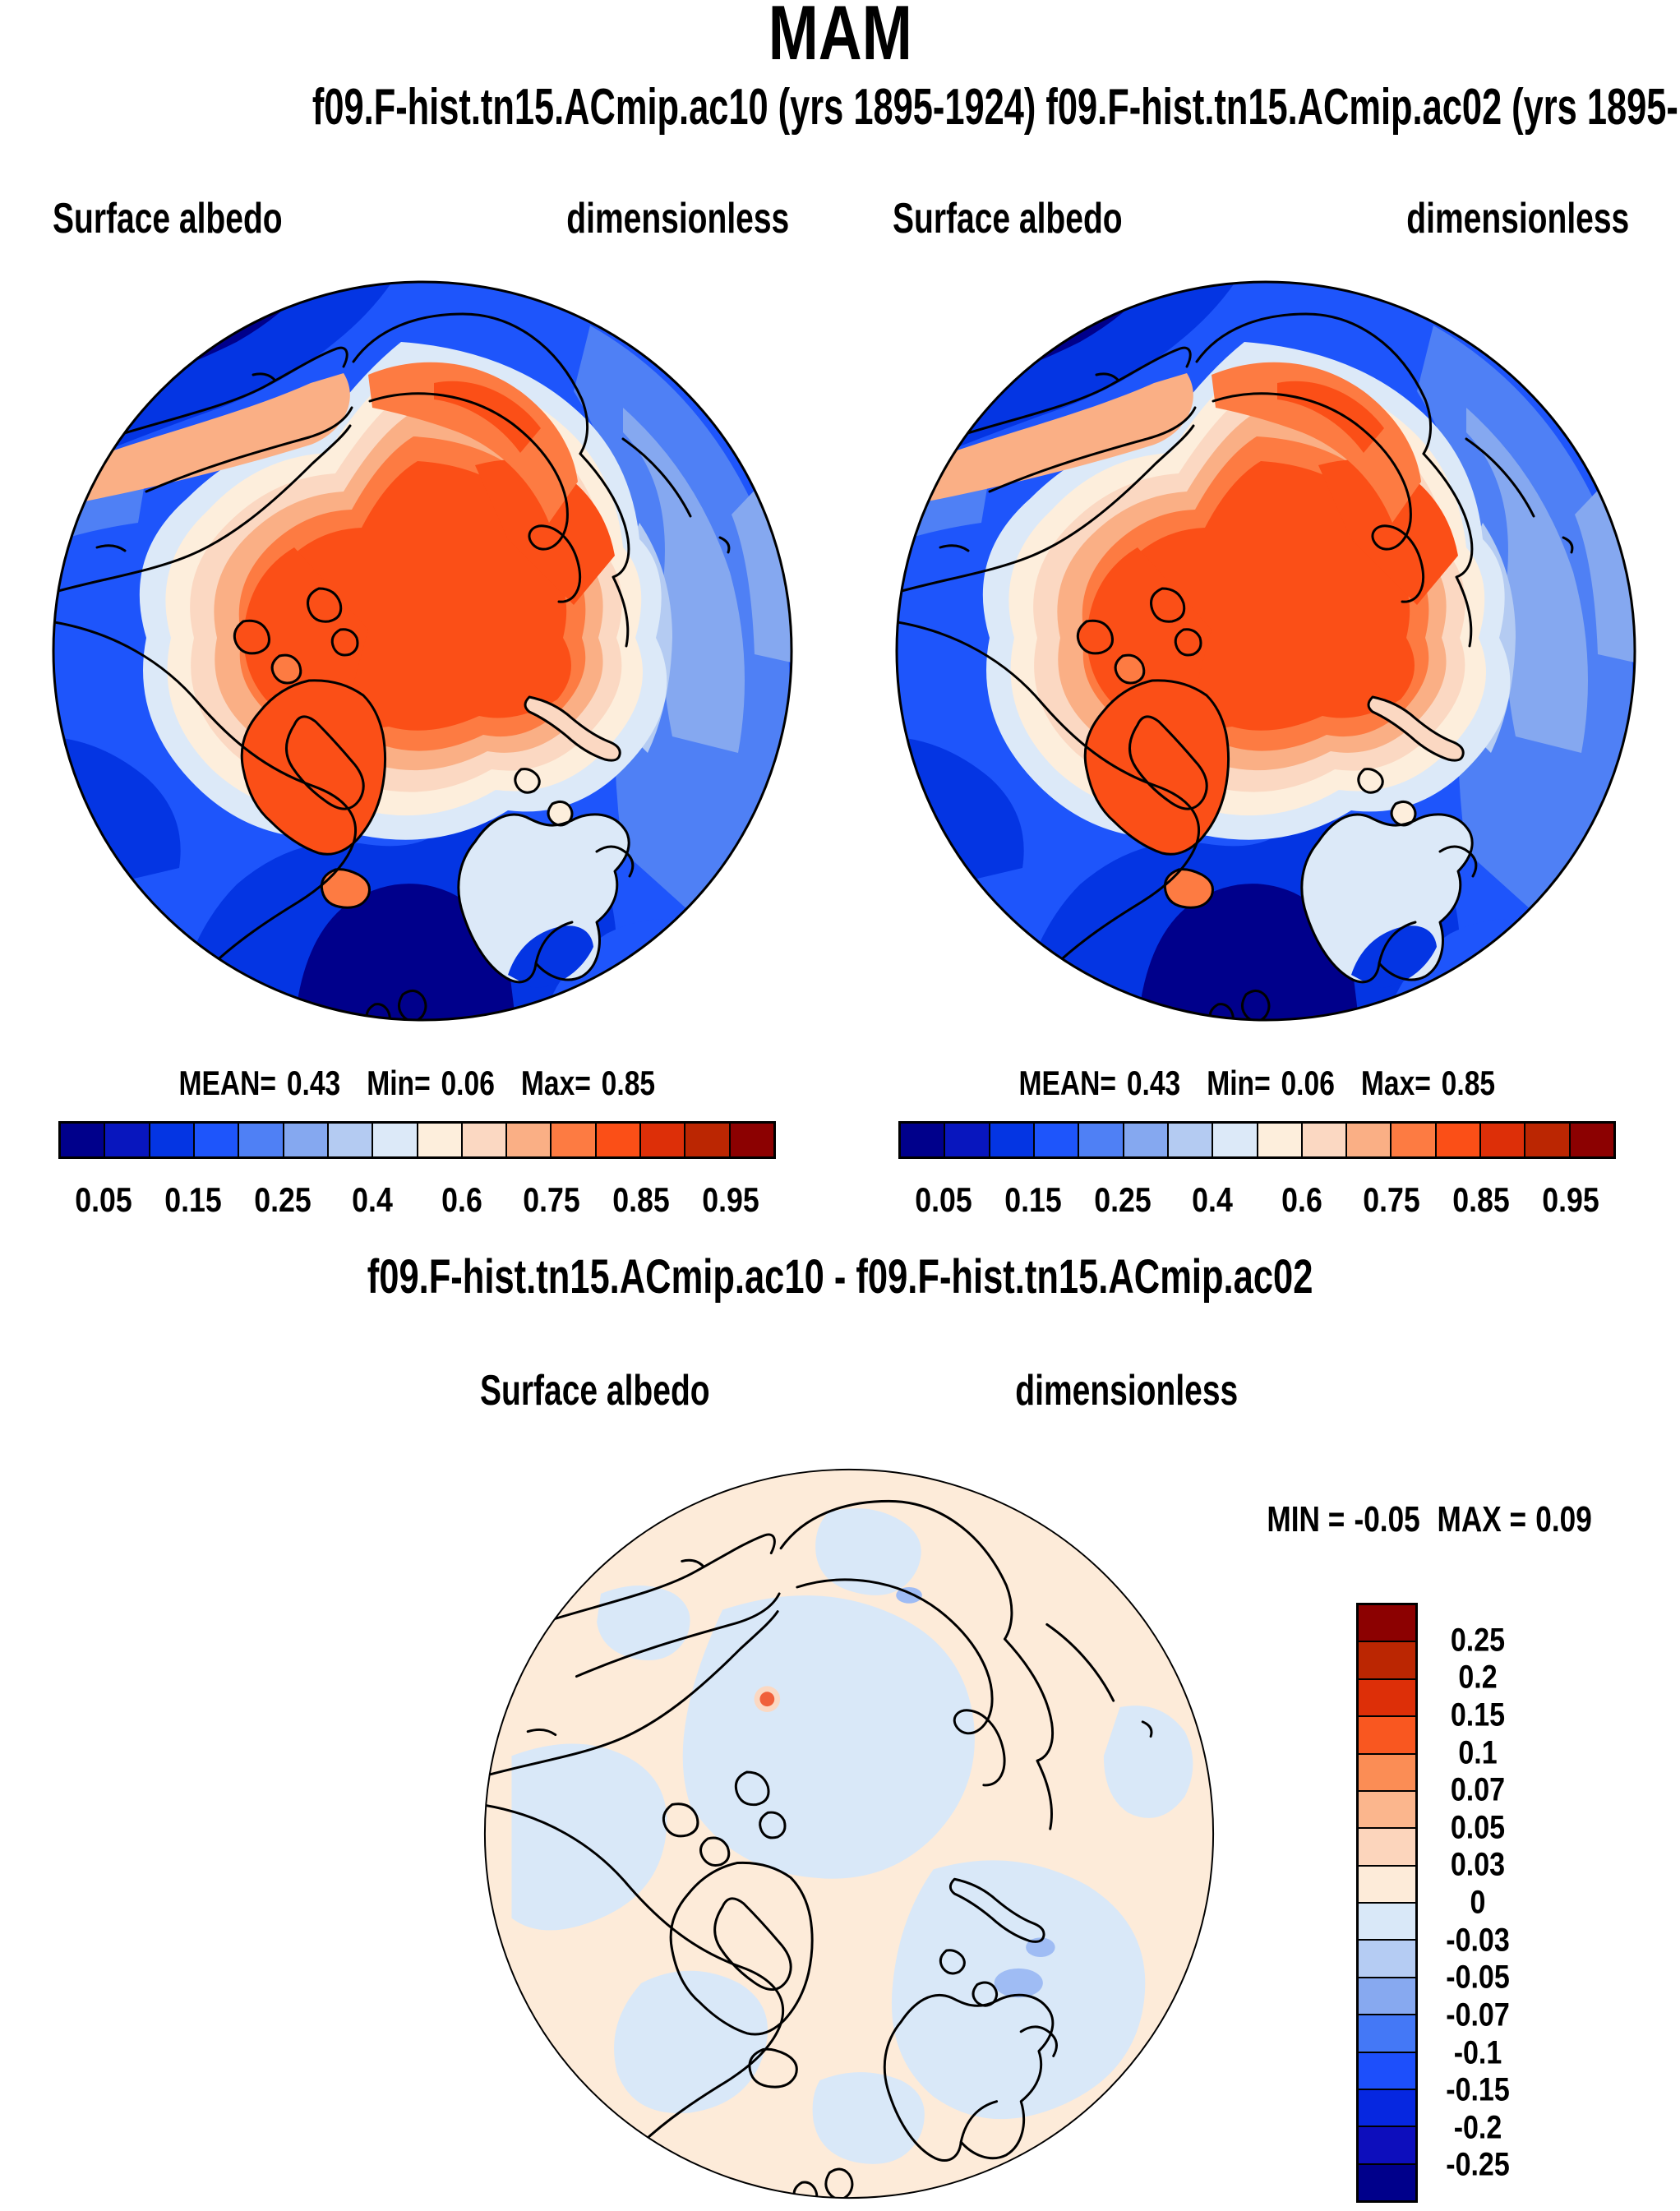  Describe the element at coordinates (1154, 1083) in the screenshot. I see `panel2-mean-value: 0.43` at that location.